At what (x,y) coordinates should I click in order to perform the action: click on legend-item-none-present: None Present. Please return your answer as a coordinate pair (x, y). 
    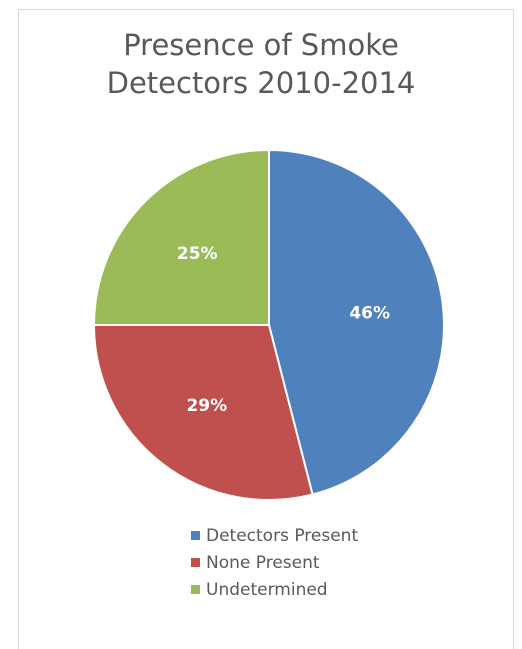
    Looking at the image, I should click on (274, 562).